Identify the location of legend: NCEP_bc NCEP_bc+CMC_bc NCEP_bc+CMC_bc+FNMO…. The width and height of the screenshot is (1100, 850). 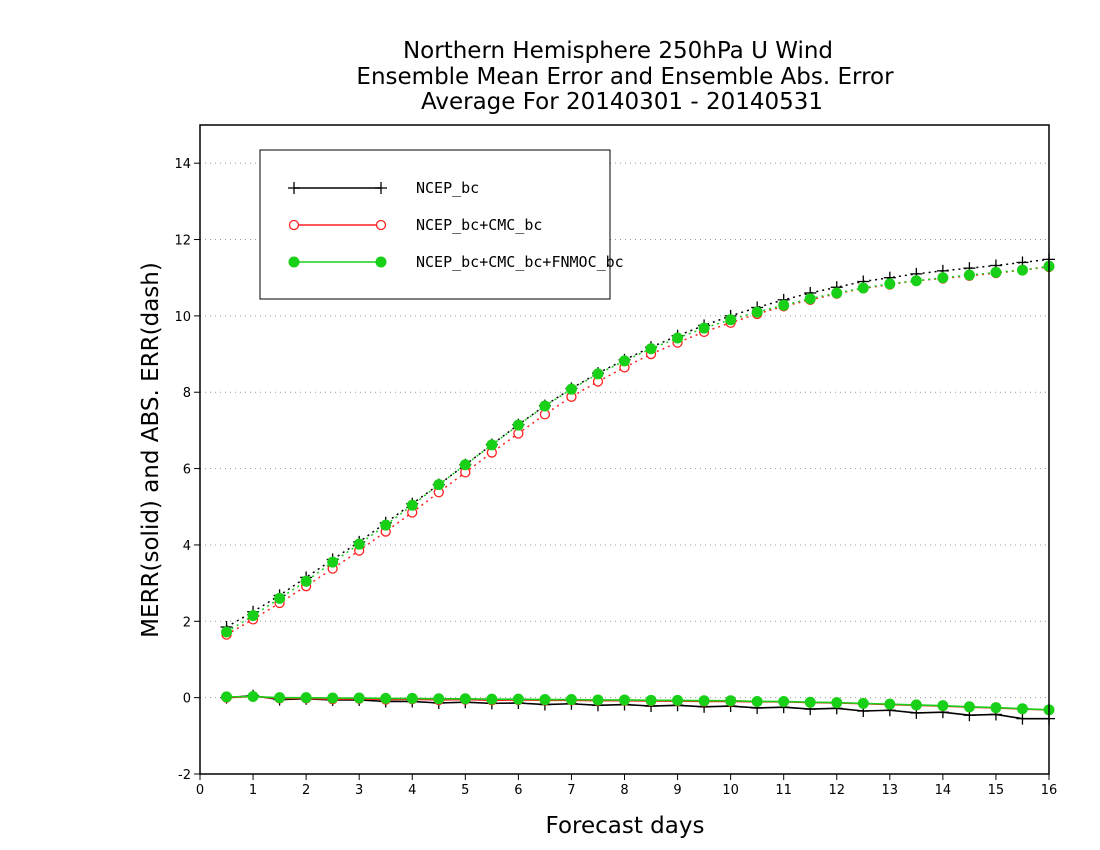
(441, 224).